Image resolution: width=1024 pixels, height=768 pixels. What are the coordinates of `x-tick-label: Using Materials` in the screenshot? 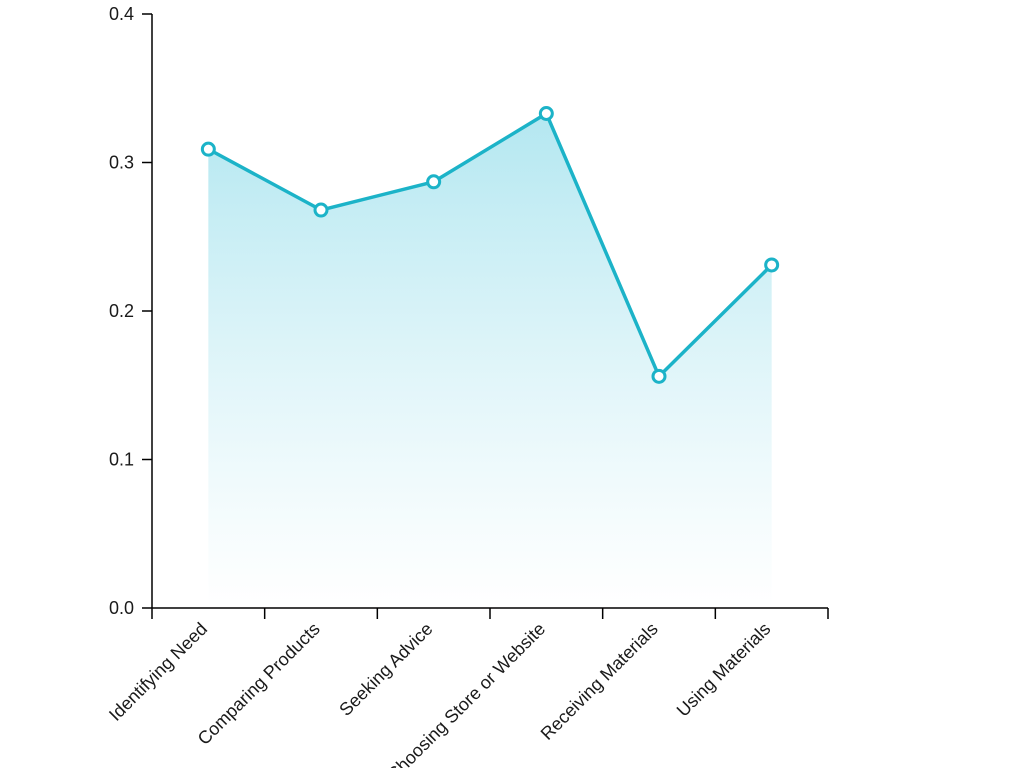 It's located at (724, 670).